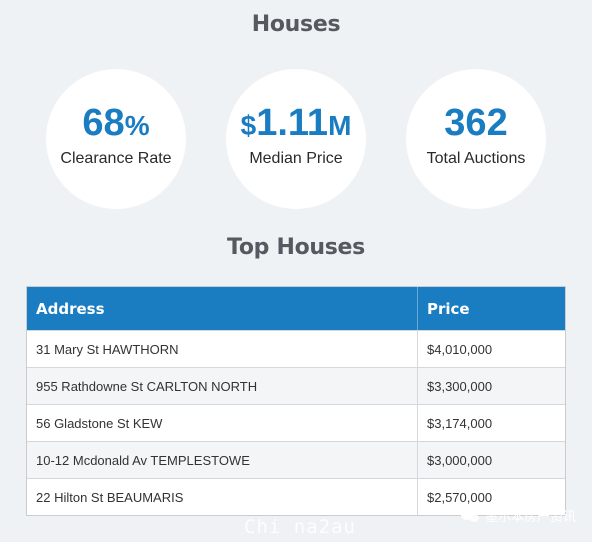 This screenshot has height=542, width=592. I want to click on section-title: Houses, so click(296, 24).